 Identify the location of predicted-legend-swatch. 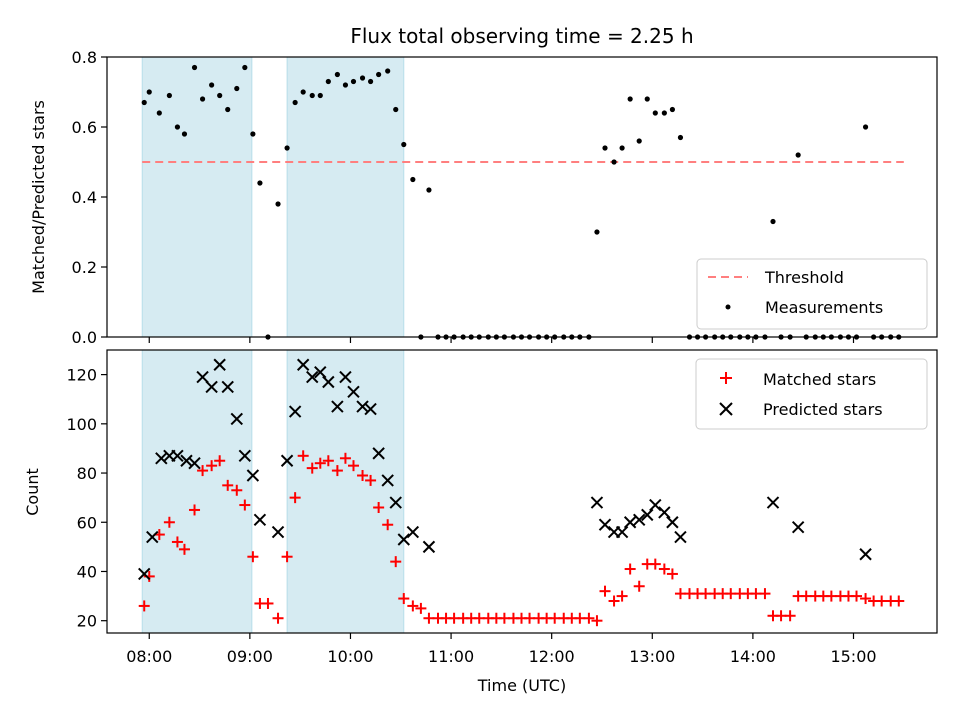
(726, 409).